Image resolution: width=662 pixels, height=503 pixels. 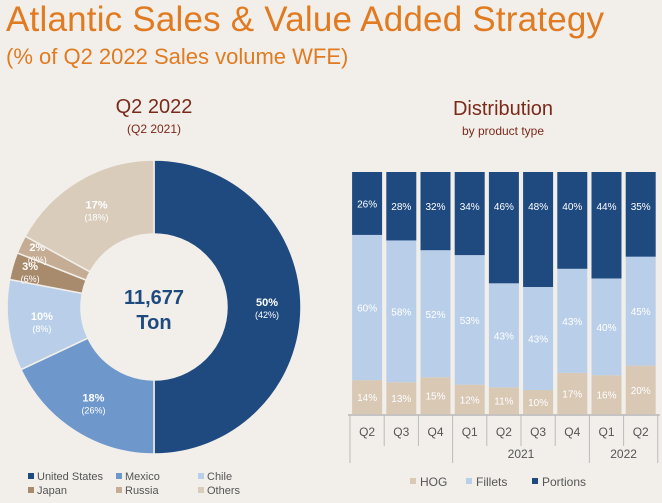 I want to click on pie-legend-label: United States, so click(x=70, y=477).